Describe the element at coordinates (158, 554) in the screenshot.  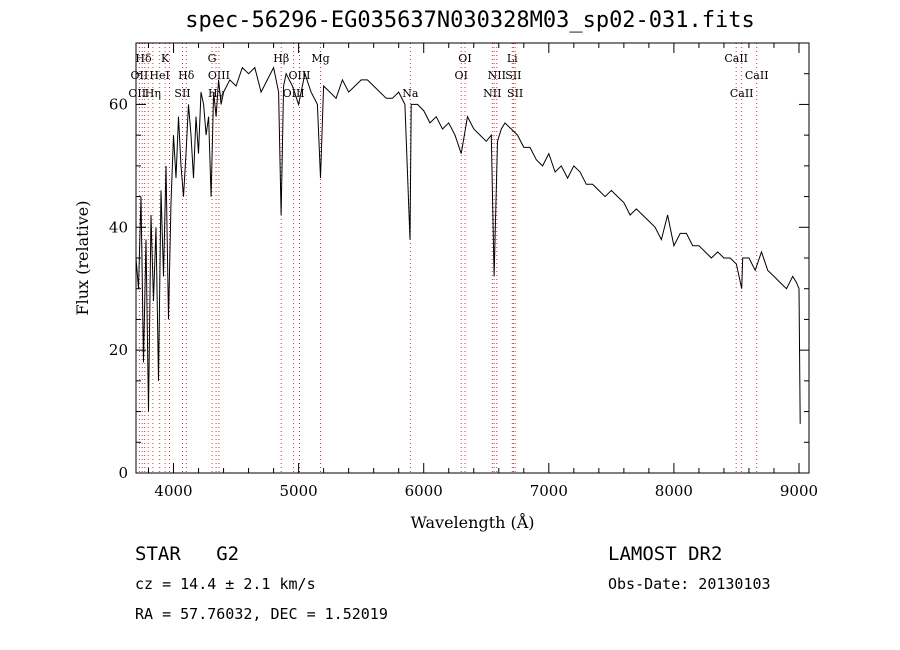
I see `object-type: STAR` at that location.